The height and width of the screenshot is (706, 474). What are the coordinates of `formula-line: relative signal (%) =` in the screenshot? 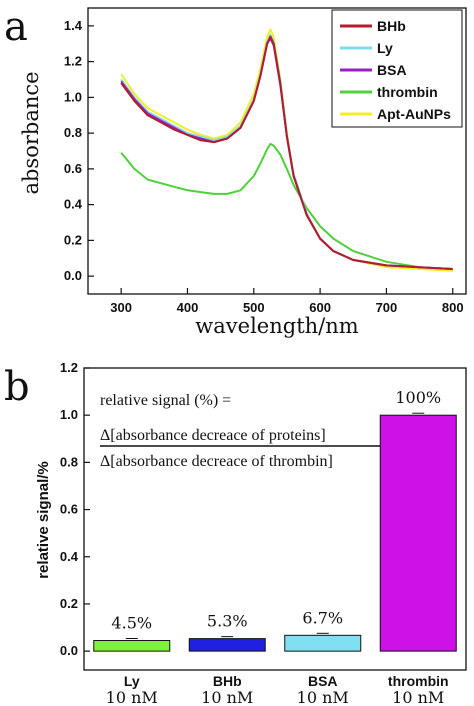 It's located at (165, 400).